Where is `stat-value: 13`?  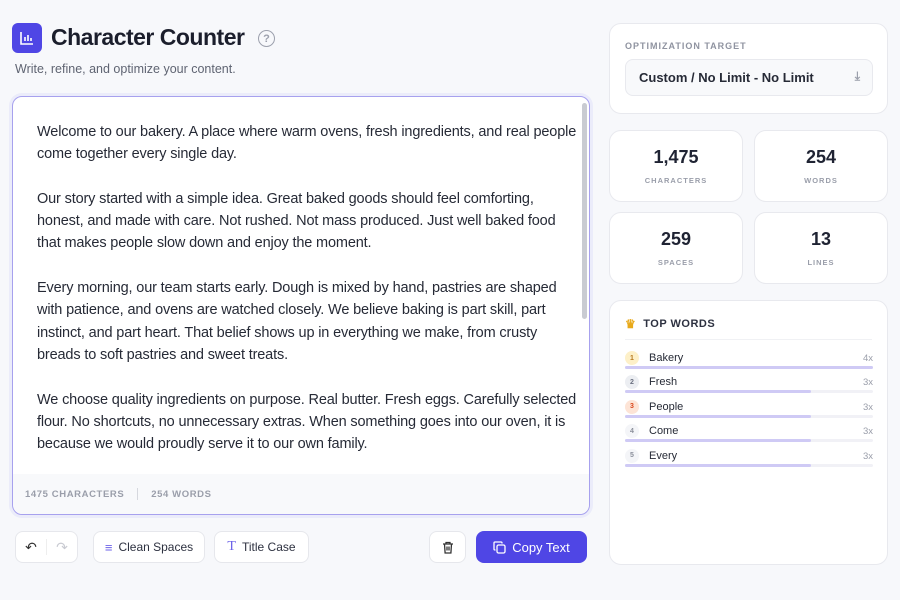 stat-value: 13 is located at coordinates (821, 239).